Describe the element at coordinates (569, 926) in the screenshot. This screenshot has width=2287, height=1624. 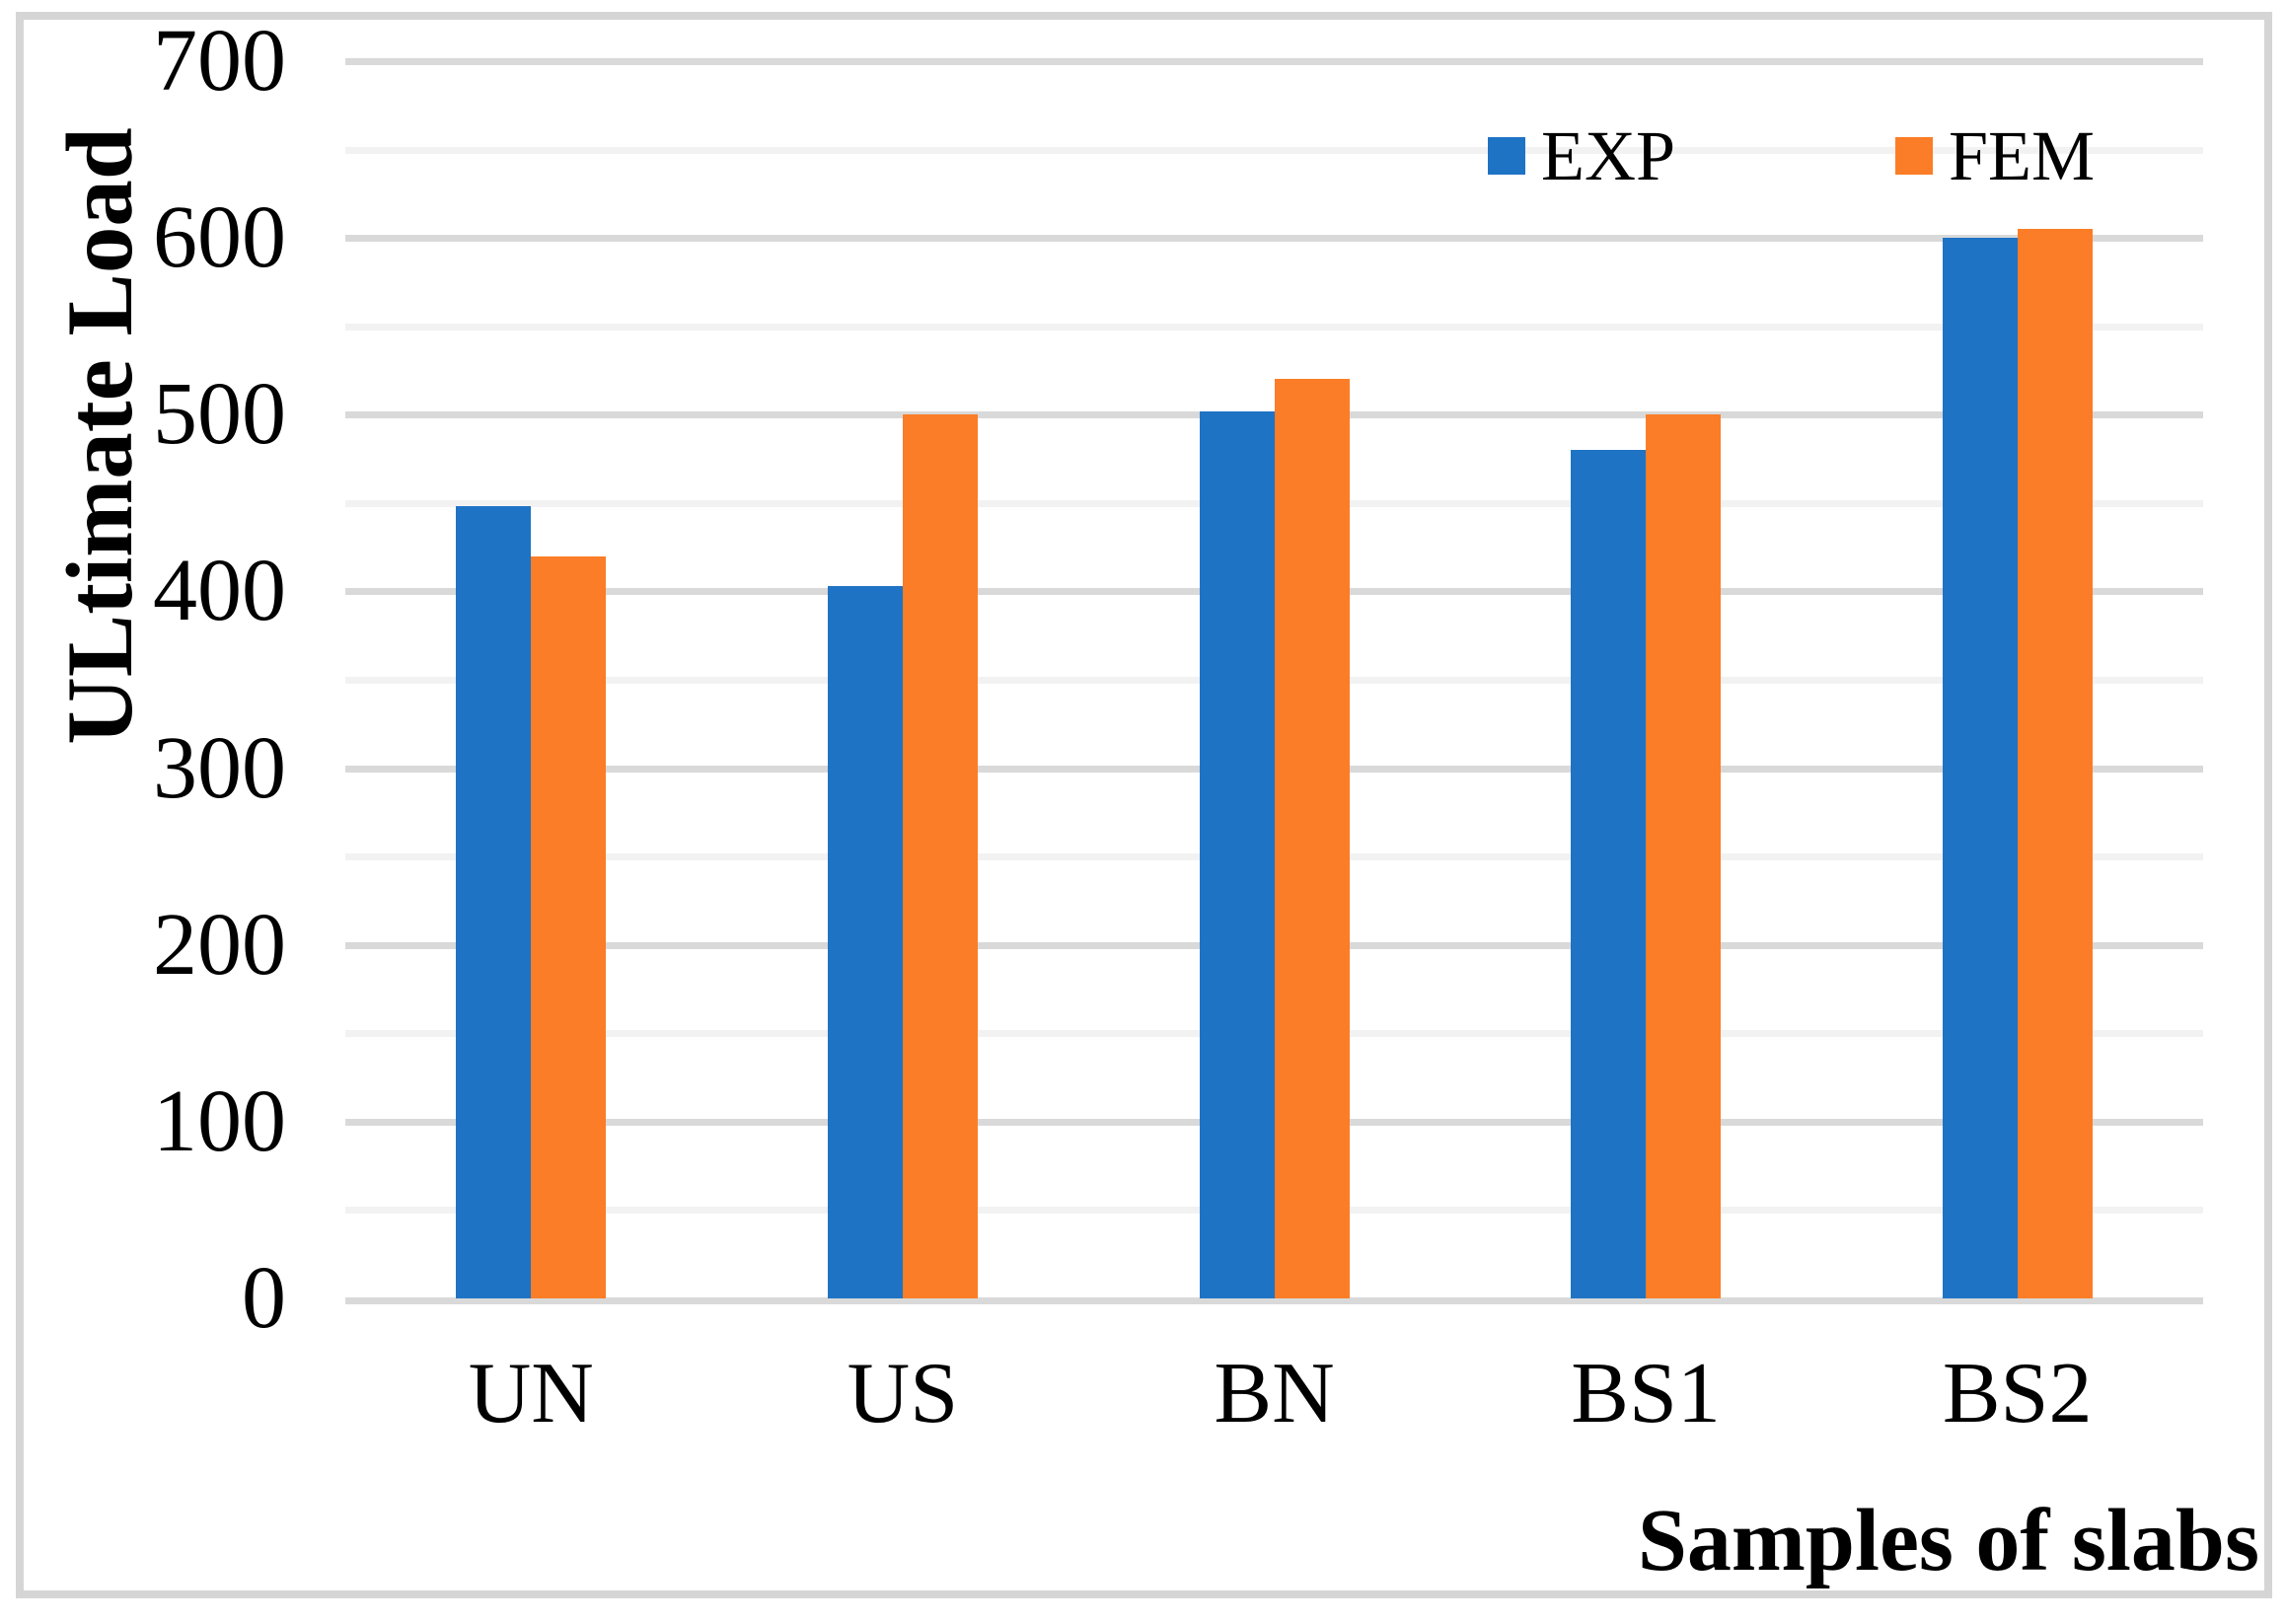
I see `bar-fem-un` at that location.